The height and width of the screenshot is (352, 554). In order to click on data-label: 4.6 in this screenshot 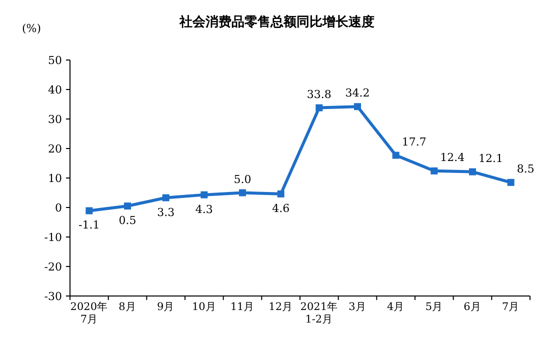, I will do `click(281, 208)`.